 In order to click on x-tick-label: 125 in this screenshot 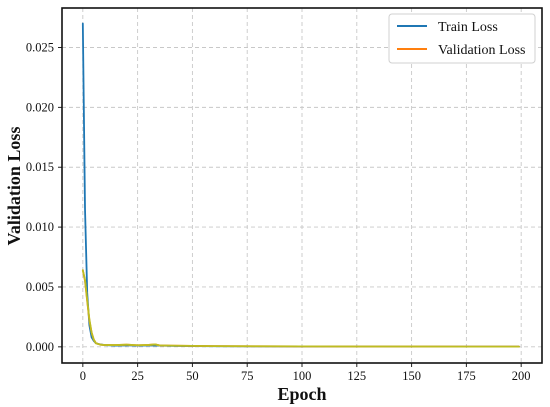, I will do `click(356, 376)`.